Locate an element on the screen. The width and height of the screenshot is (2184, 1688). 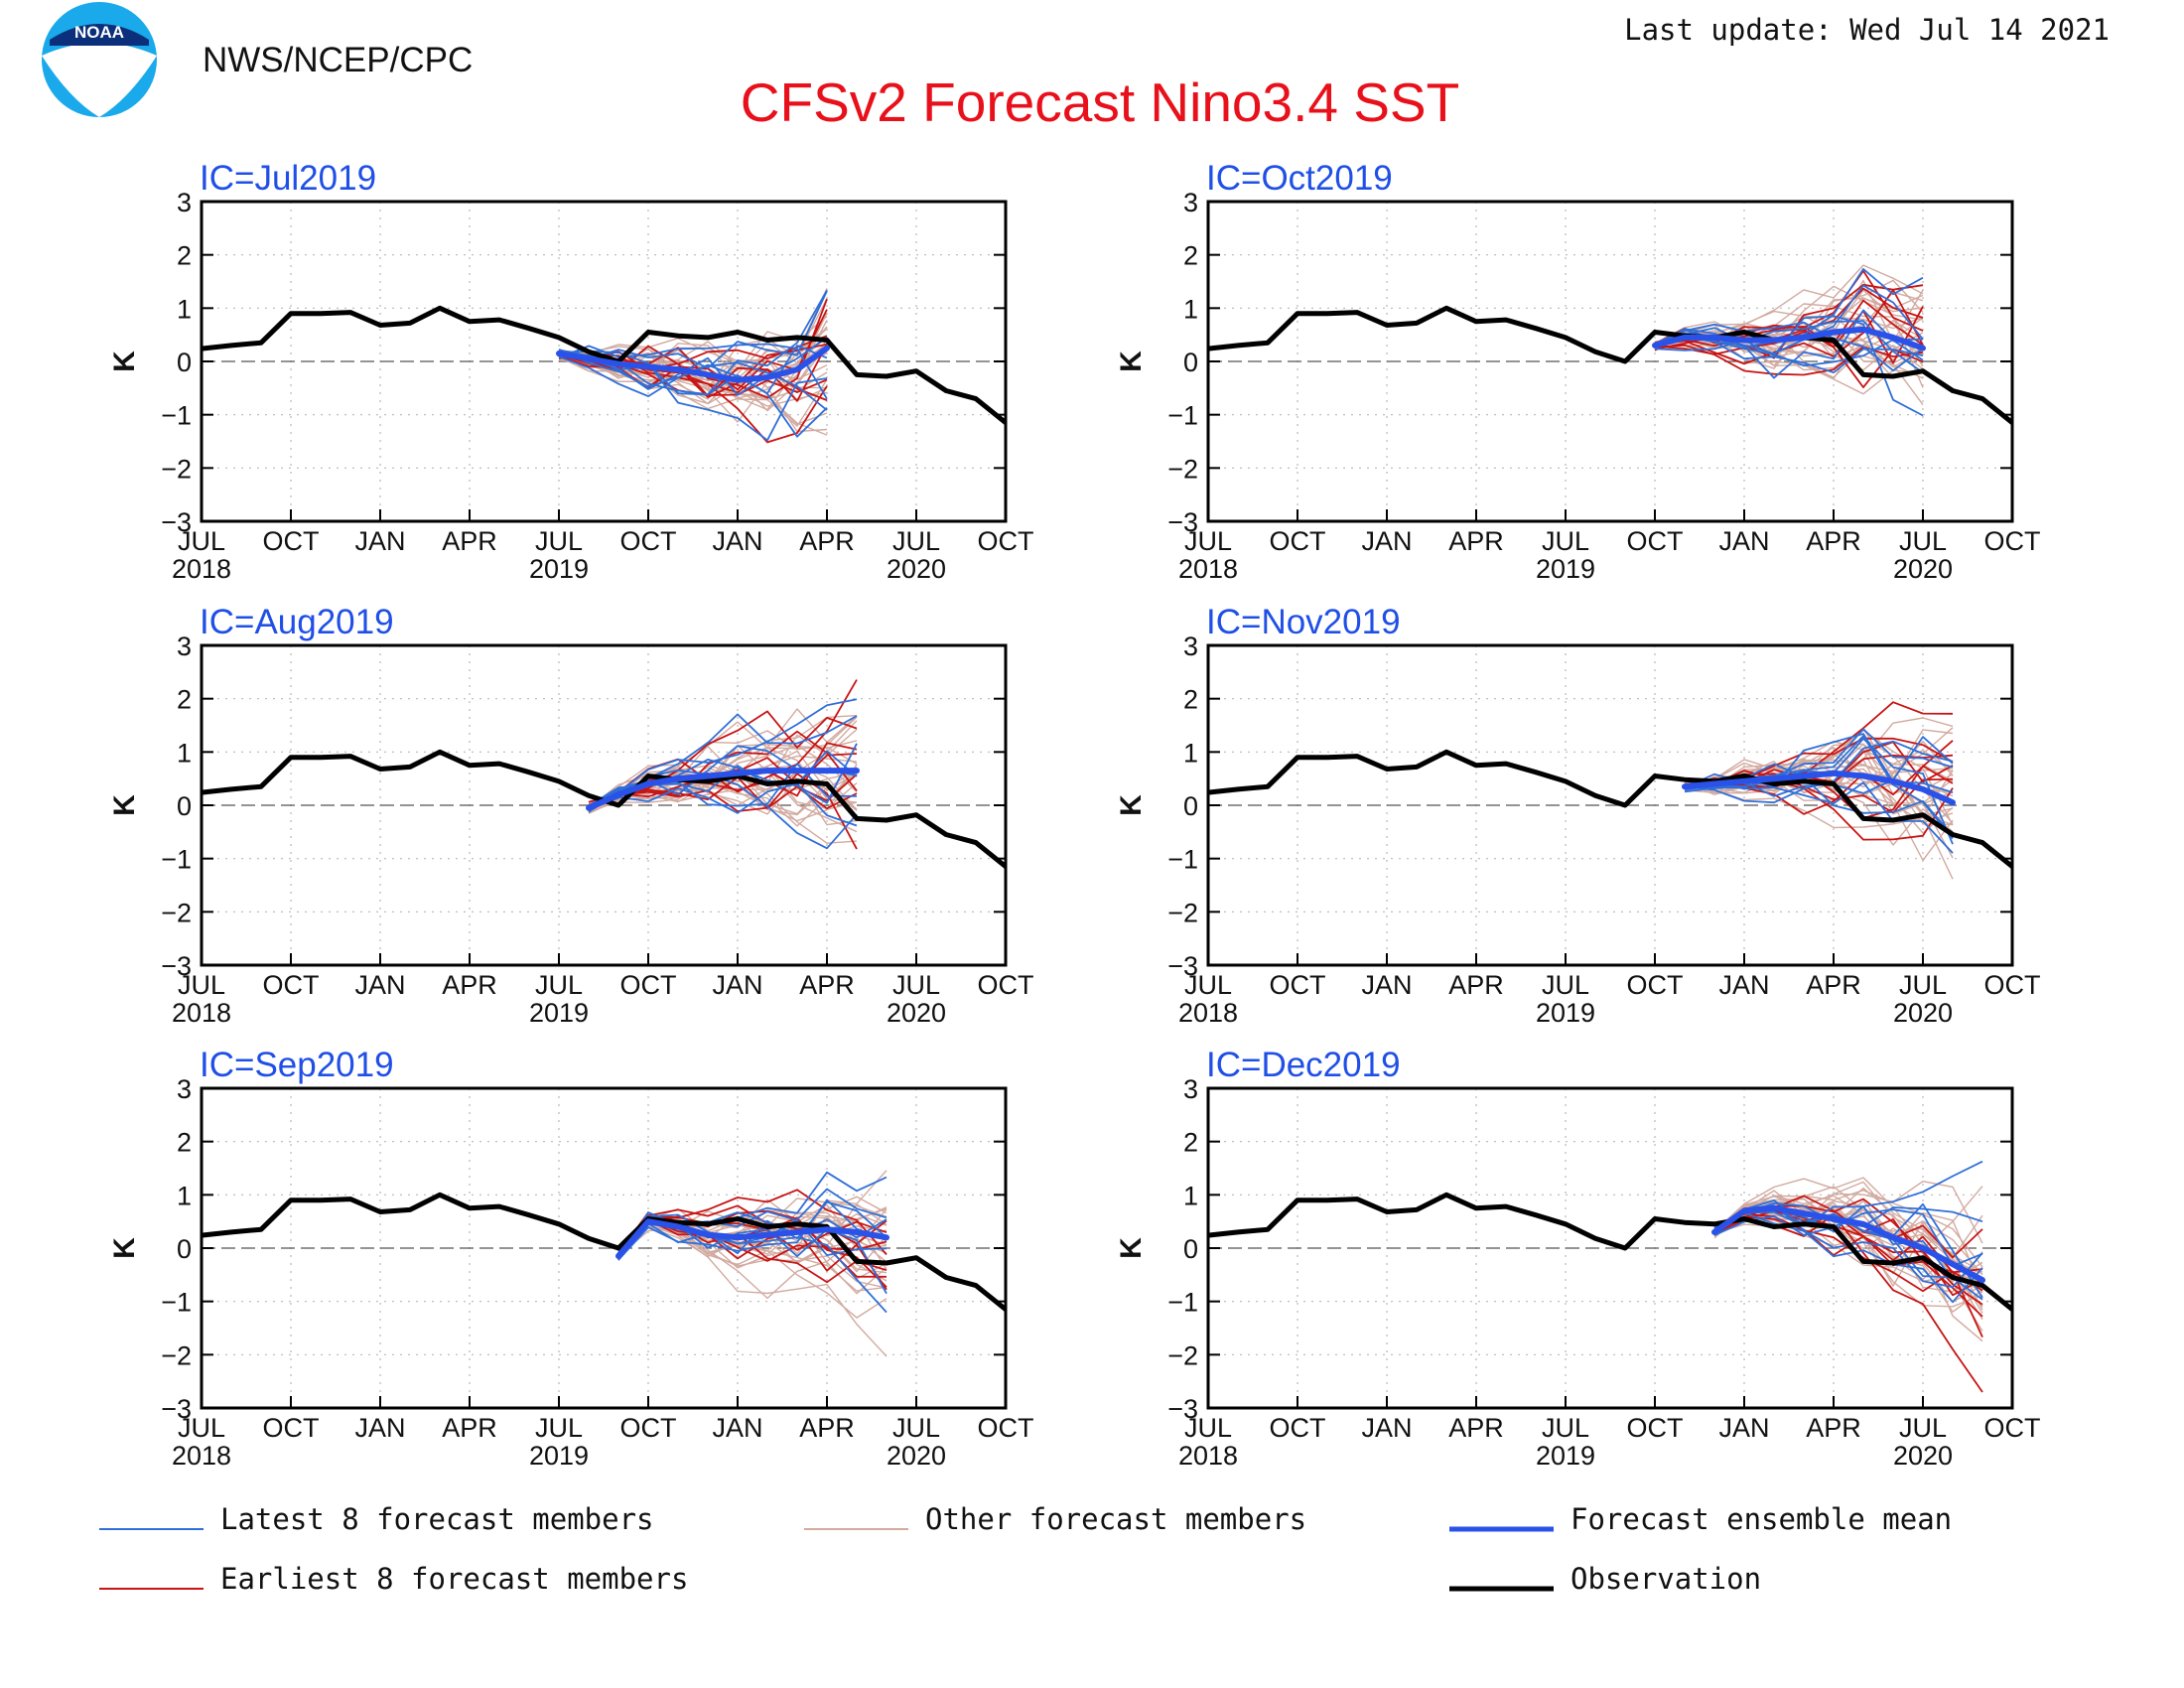
y-tick-label: 3 is located at coordinates (1190, 1089).